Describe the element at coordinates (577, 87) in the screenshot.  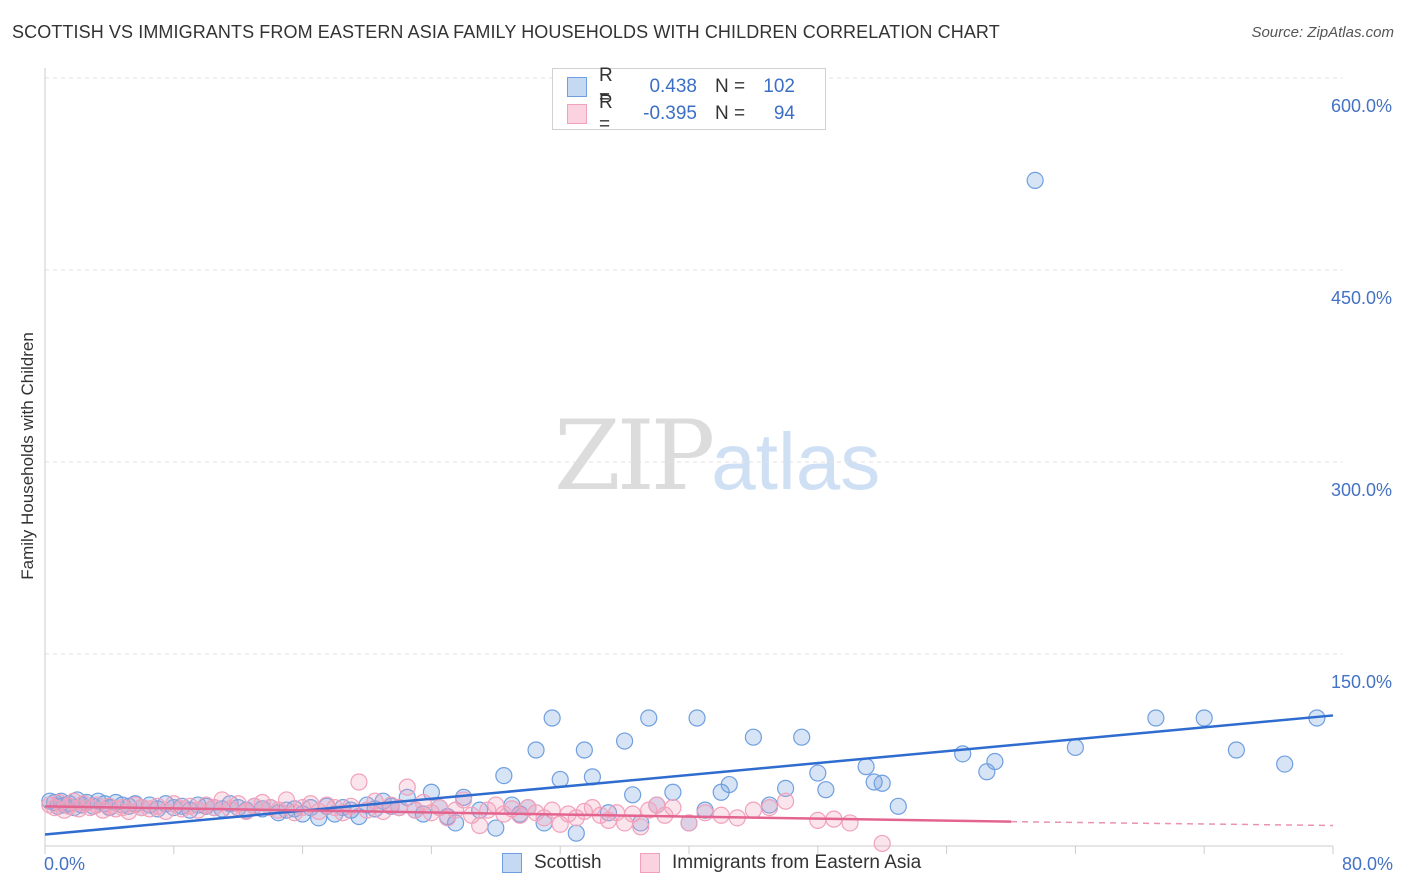
I see `scottish-swatch` at that location.